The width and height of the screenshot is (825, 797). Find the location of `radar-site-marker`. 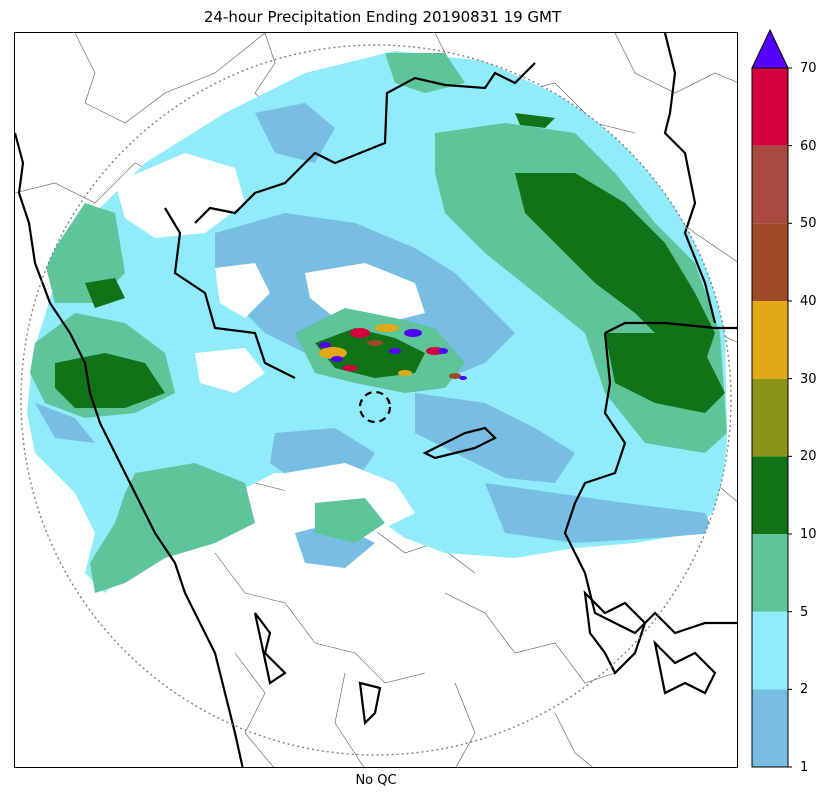

radar-site-marker is located at coordinates (375, 407).